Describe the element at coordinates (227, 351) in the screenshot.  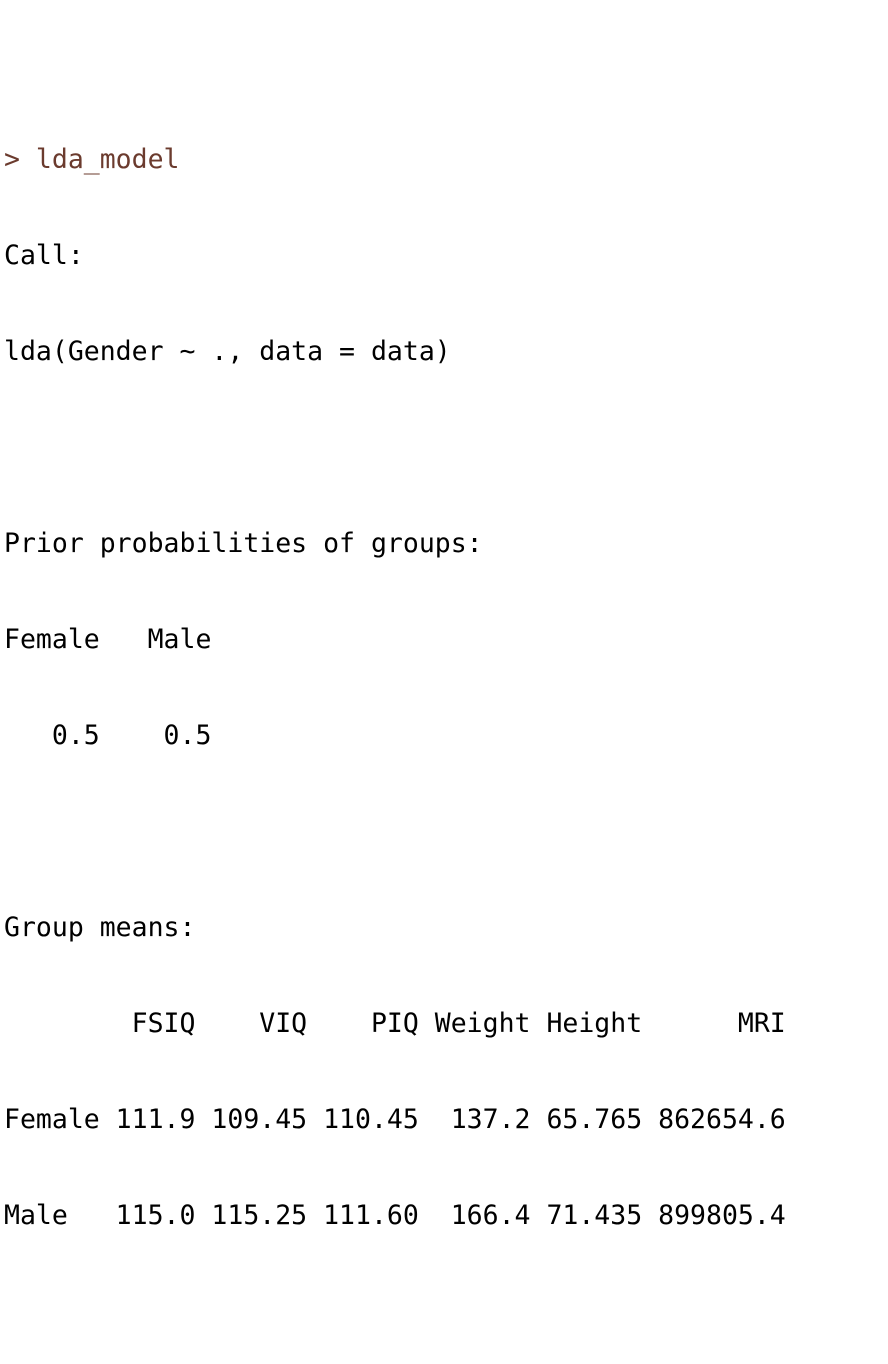
I see `call-expression: lda(Gender ~ ., data = data)` at that location.